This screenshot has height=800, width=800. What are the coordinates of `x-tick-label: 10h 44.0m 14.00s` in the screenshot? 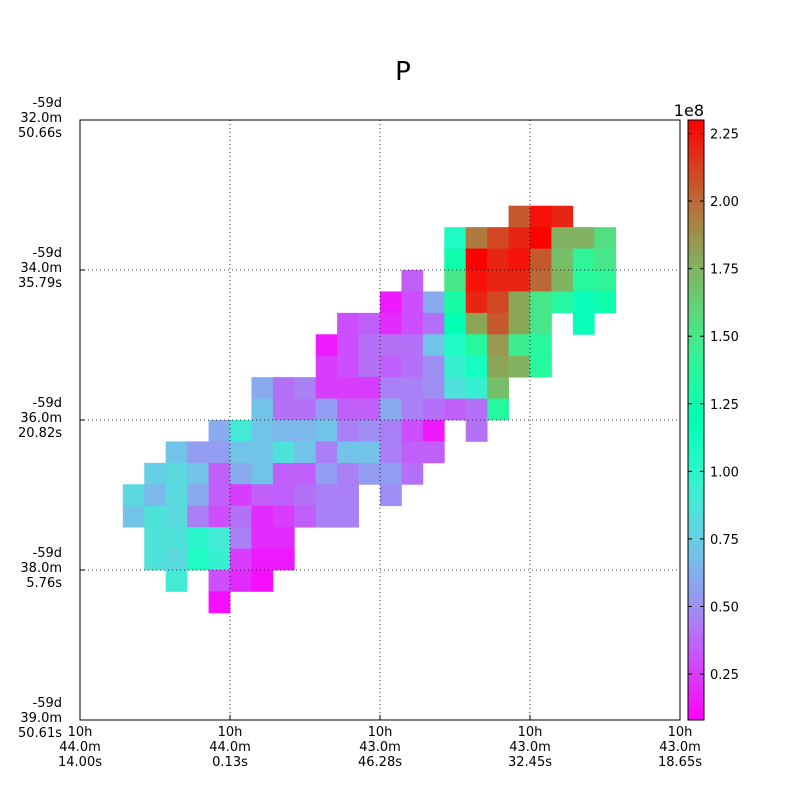 It's located at (80, 747).